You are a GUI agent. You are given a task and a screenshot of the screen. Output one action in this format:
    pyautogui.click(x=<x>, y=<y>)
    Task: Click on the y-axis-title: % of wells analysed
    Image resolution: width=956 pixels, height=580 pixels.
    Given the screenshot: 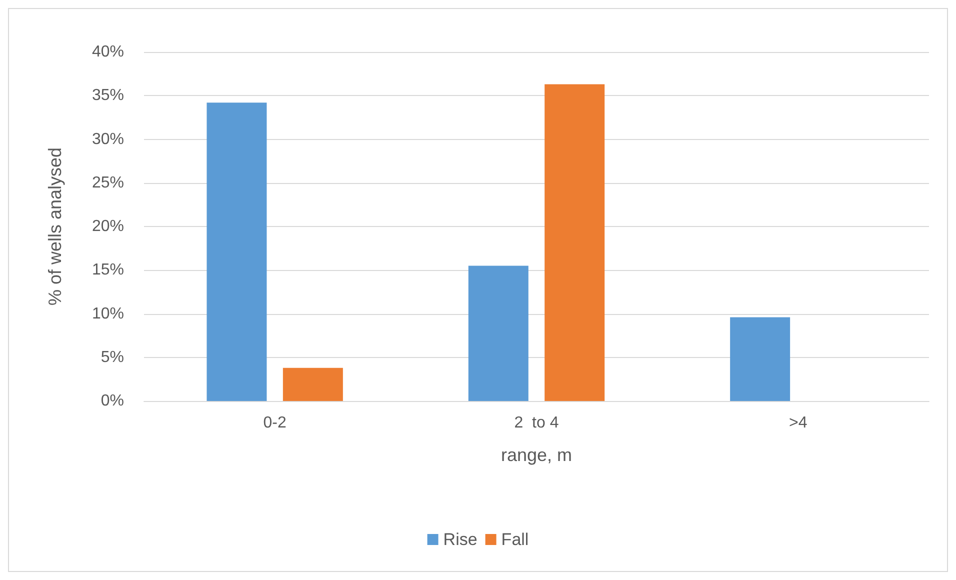 What is the action you would take?
    pyautogui.click(x=55, y=226)
    